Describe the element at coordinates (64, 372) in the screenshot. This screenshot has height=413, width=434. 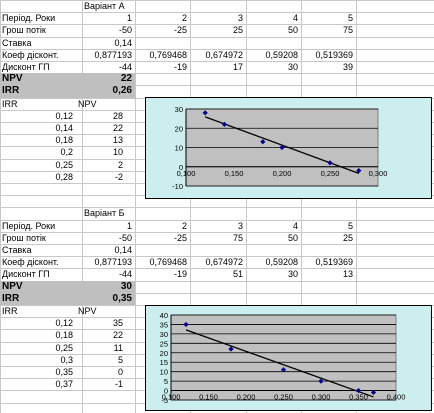
I see `irr-cell: 0,35` at that location.